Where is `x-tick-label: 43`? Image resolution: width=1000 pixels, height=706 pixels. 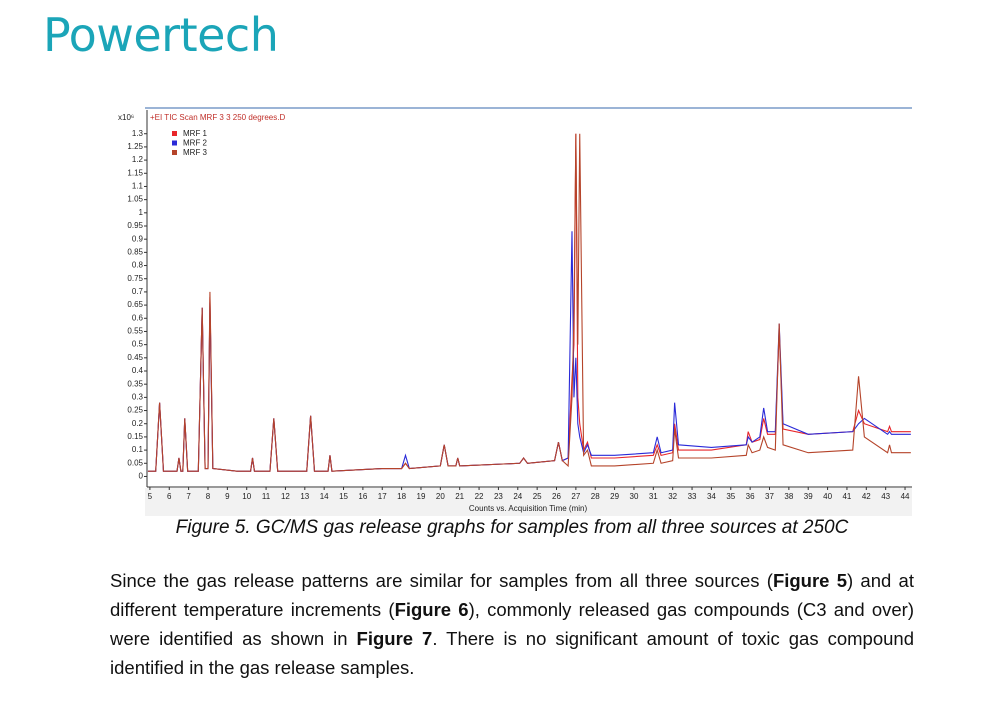
x-tick-label: 43 is located at coordinates (885, 496).